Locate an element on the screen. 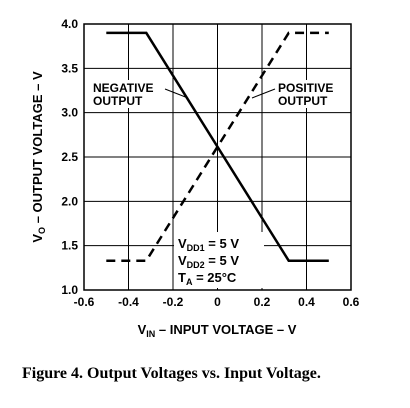 Image resolution: width=410 pixels, height=408 pixels. y-tick-label: 1.0 is located at coordinates (69, 290).